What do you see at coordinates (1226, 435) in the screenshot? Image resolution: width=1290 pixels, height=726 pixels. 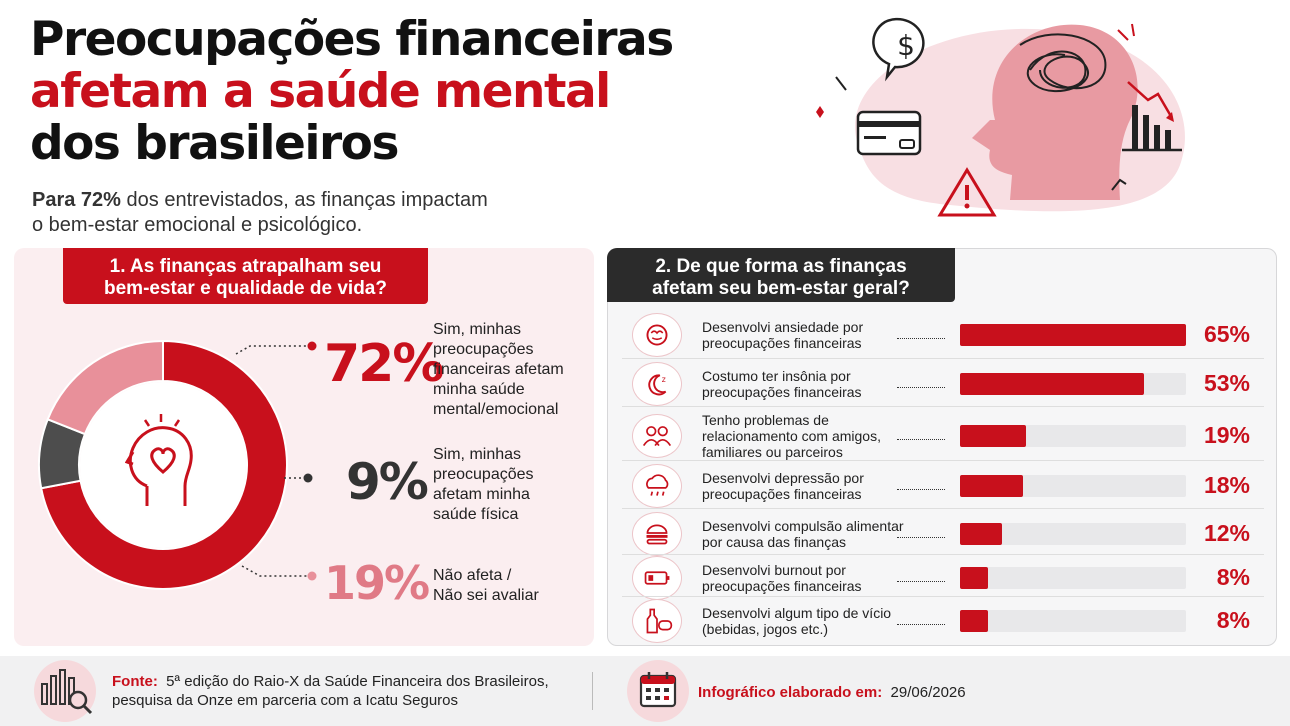 I see `bar-value-label: 19%` at bounding box center [1226, 435].